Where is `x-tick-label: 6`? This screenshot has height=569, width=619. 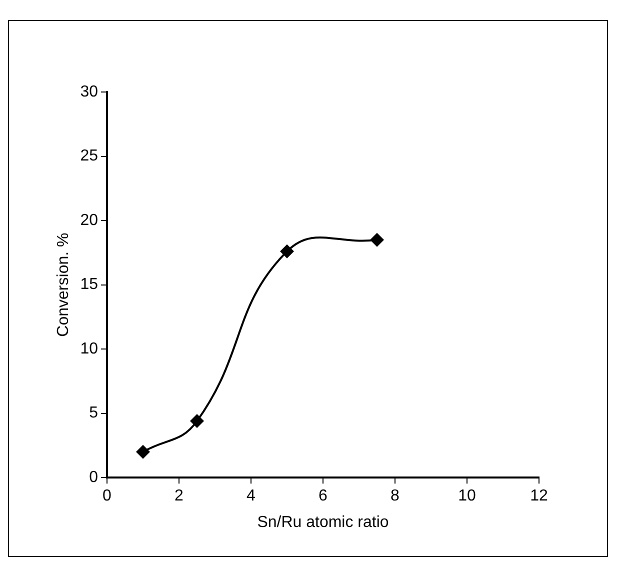 x-tick-label: 6 is located at coordinates (323, 496).